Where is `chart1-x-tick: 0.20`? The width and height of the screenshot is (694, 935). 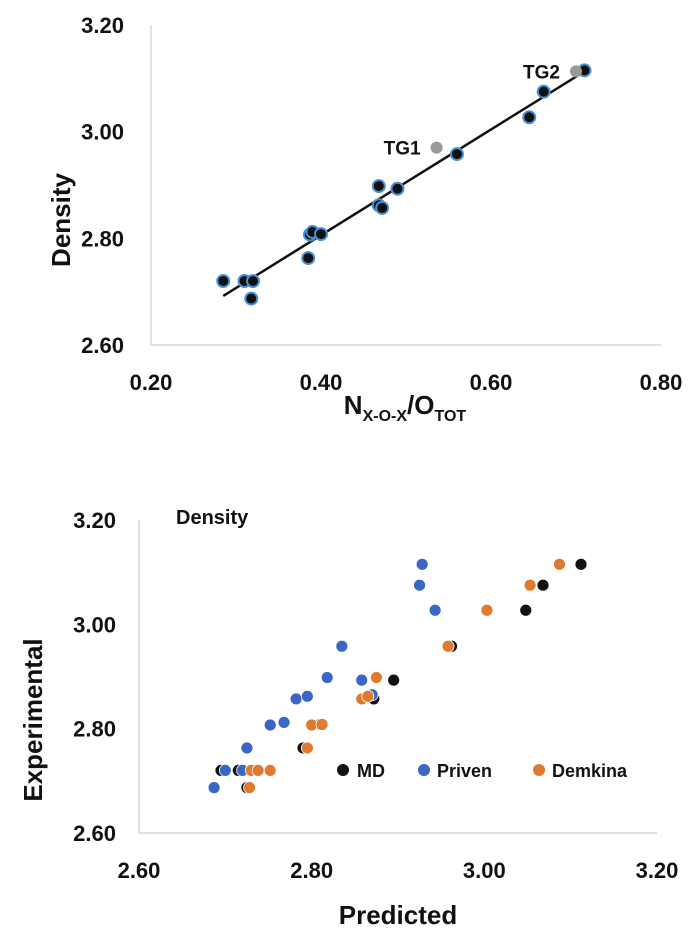
chart1-x-tick: 0.20 is located at coordinates (151, 382).